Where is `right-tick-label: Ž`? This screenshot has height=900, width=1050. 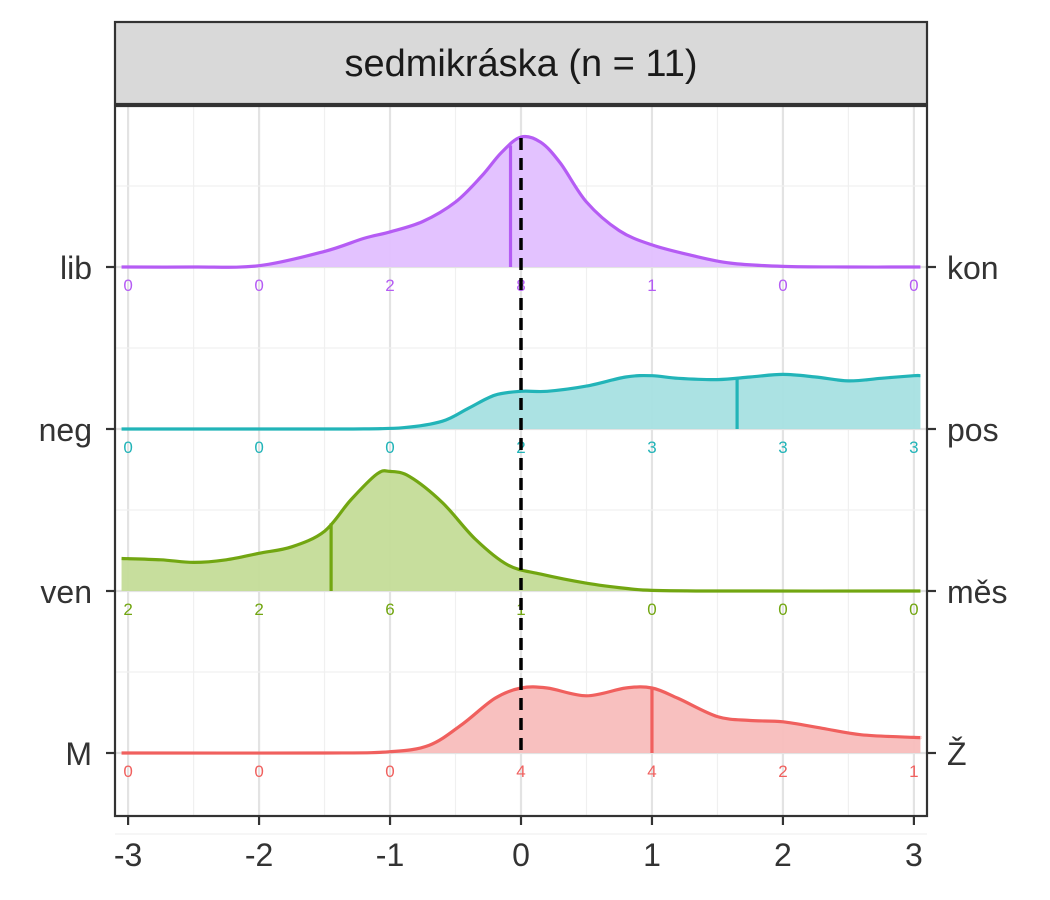
right-tick-label: Ž is located at coordinates (957, 754).